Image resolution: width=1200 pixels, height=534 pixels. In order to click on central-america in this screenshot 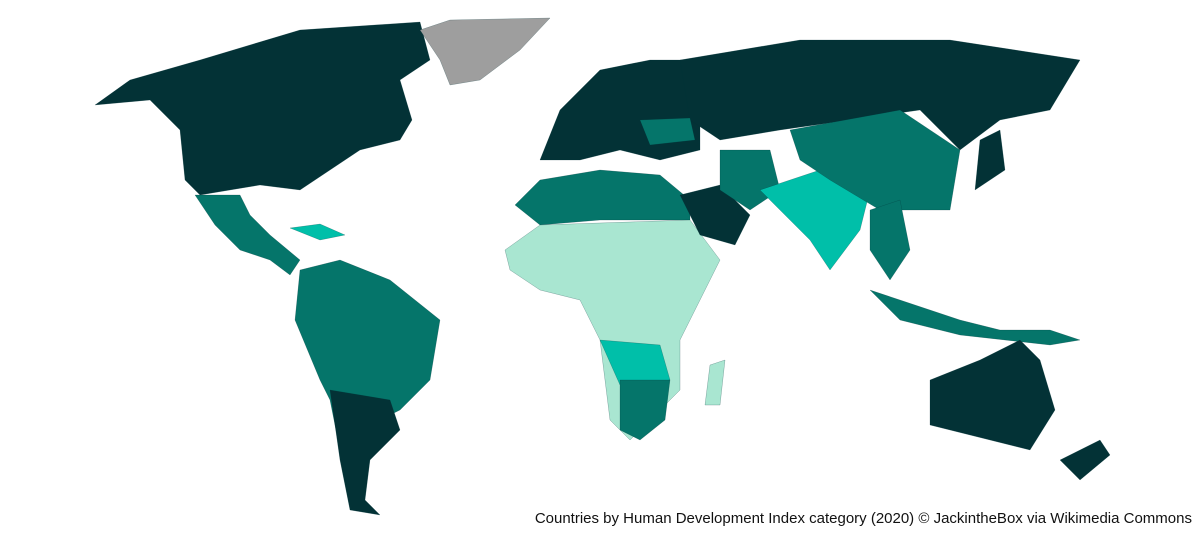, I will do `click(247, 235)`.